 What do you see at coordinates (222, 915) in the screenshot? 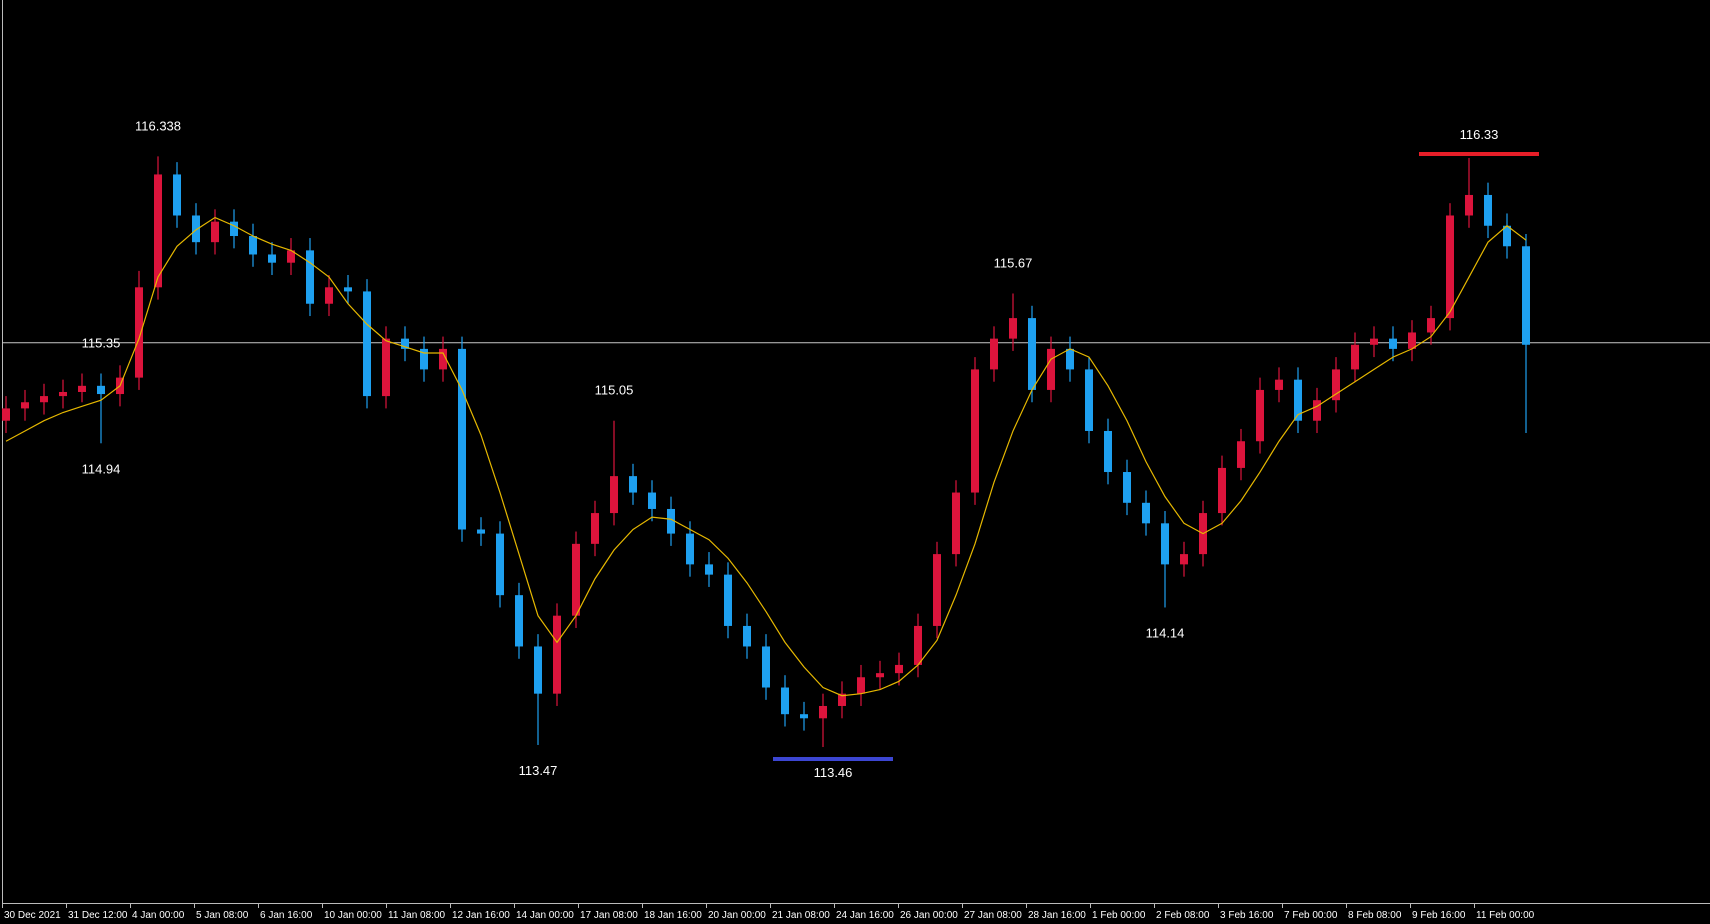
I see `x-tick-label: 5 Jan 08:00` at bounding box center [222, 915].